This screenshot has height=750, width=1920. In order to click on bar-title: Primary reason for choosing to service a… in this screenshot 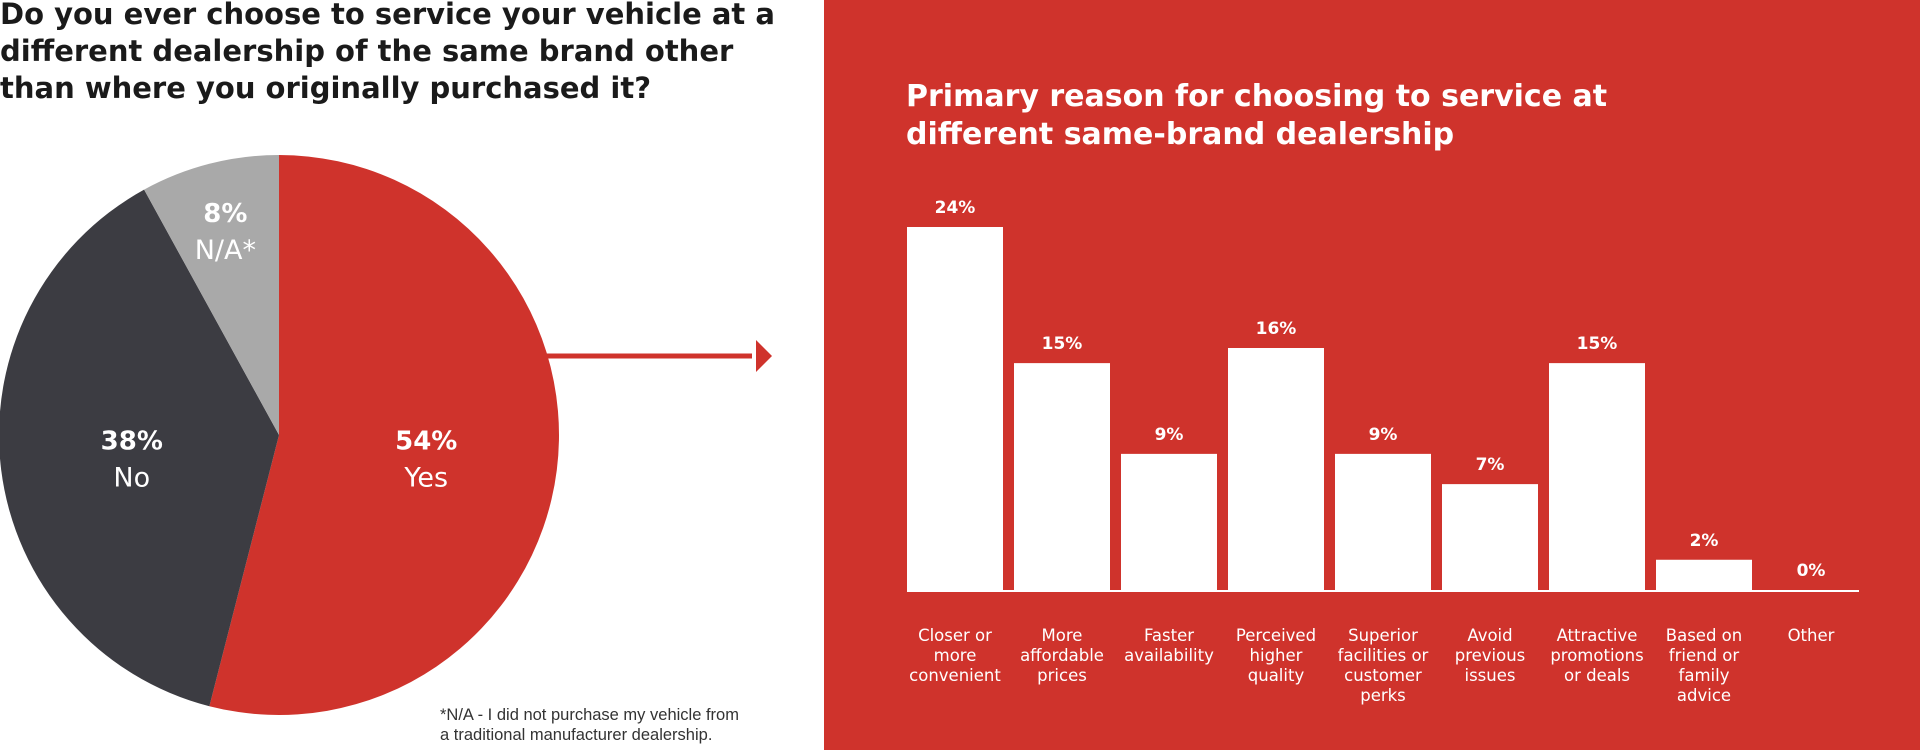, I will do `click(1356, 116)`.